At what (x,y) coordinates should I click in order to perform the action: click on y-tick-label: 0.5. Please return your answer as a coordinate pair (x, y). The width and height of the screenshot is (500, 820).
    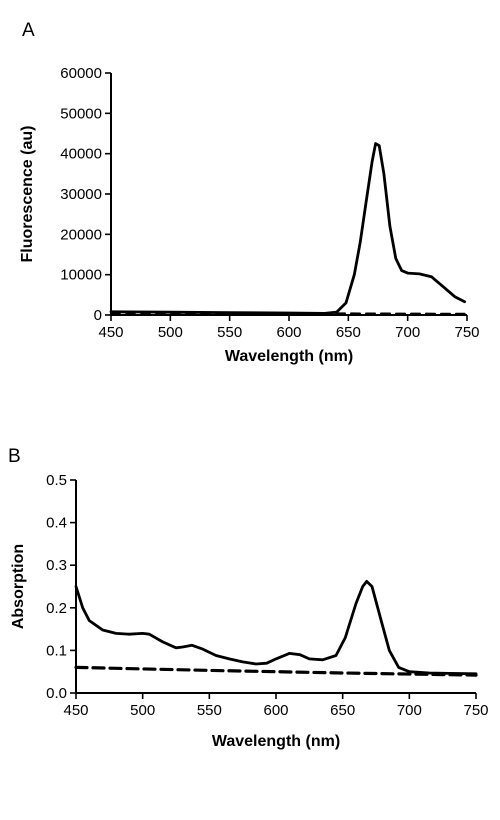
    Looking at the image, I should click on (56, 480).